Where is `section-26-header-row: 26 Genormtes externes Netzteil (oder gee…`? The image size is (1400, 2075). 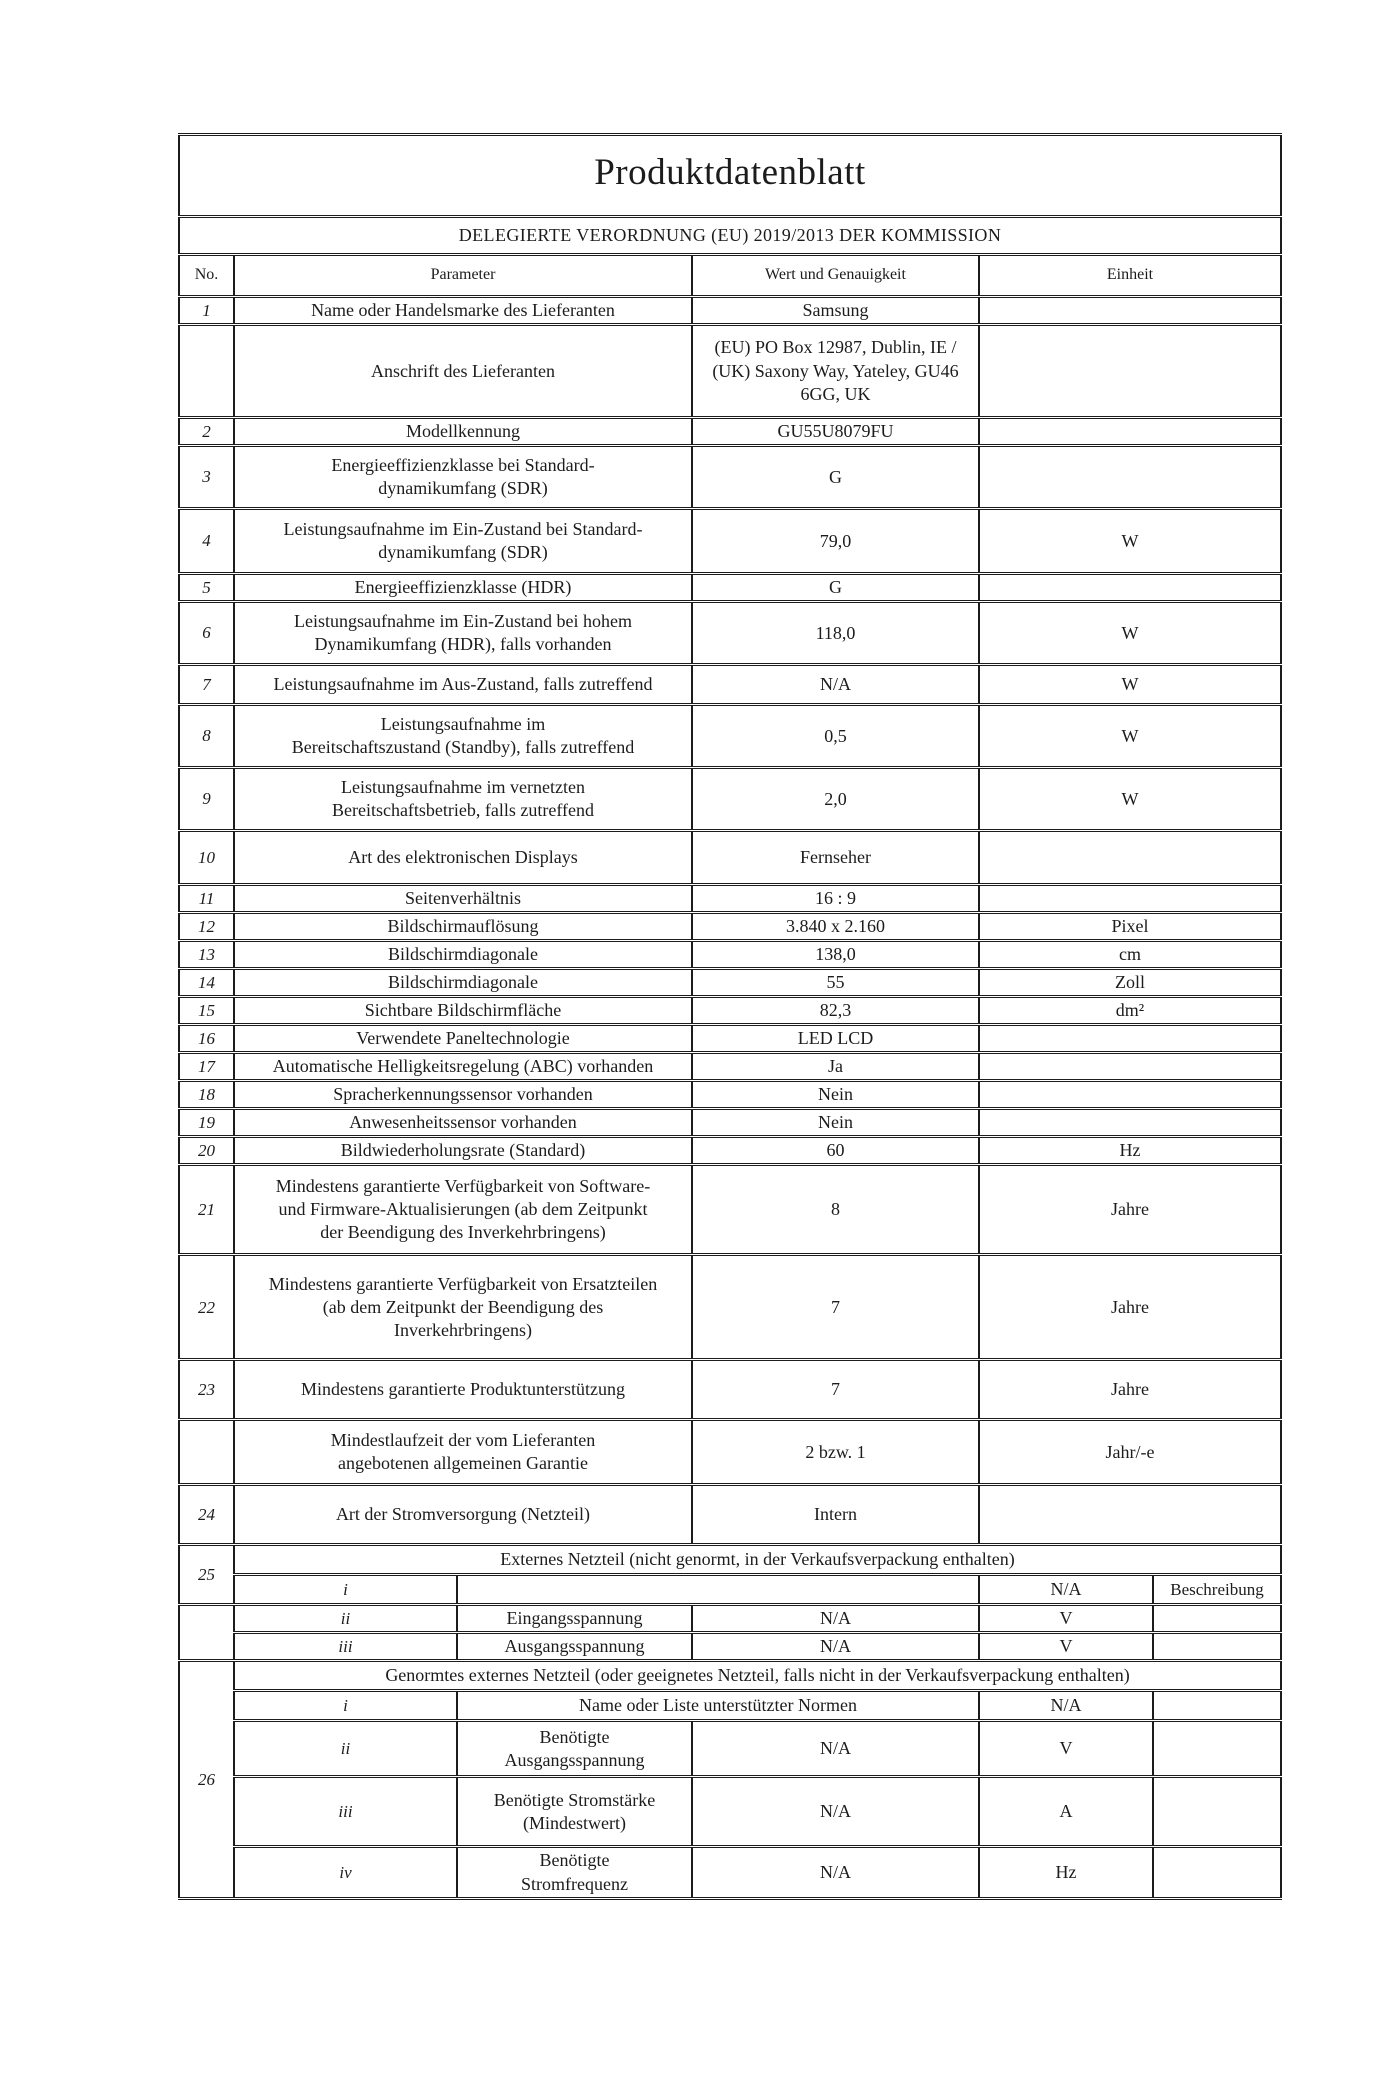 section-26-header-row: 26 Genormtes externes Netzteil (oder gee… is located at coordinates (730, 1779).